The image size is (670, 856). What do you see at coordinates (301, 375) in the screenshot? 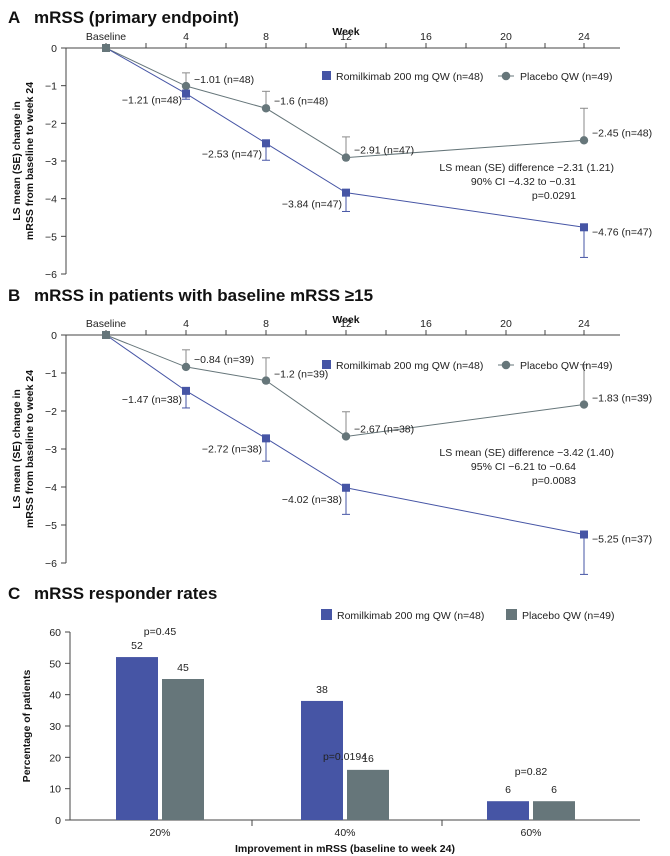
I see `placebo-data-label: −1.2 (n=39)` at bounding box center [301, 375].